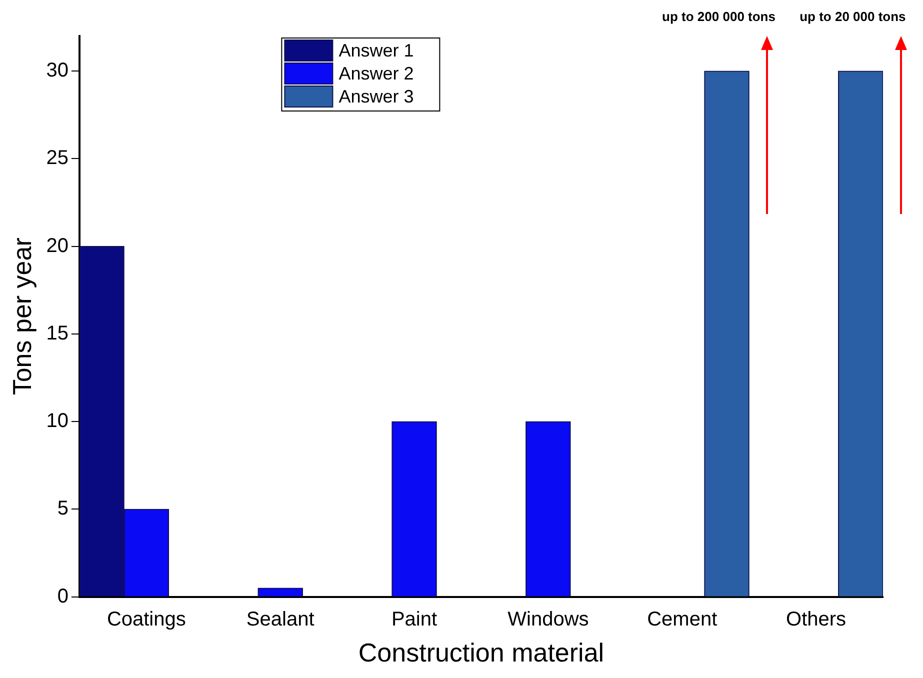 The image size is (923, 678). Describe the element at coordinates (682, 619) in the screenshot. I see `x-tick-label: Cement` at that location.